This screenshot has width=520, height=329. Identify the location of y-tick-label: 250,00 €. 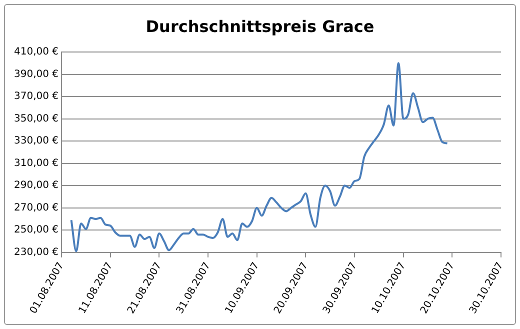
(36, 230).